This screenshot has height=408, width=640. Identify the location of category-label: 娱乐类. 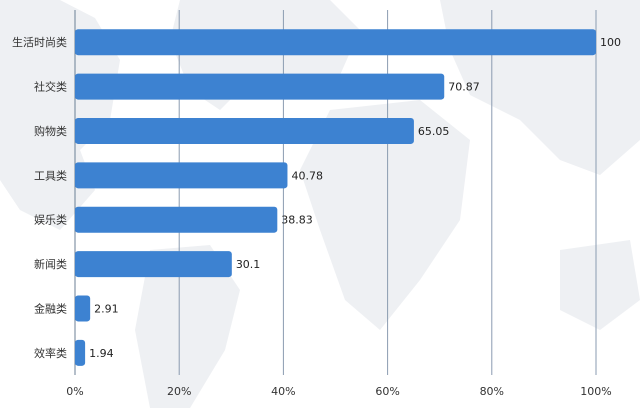
(50, 220).